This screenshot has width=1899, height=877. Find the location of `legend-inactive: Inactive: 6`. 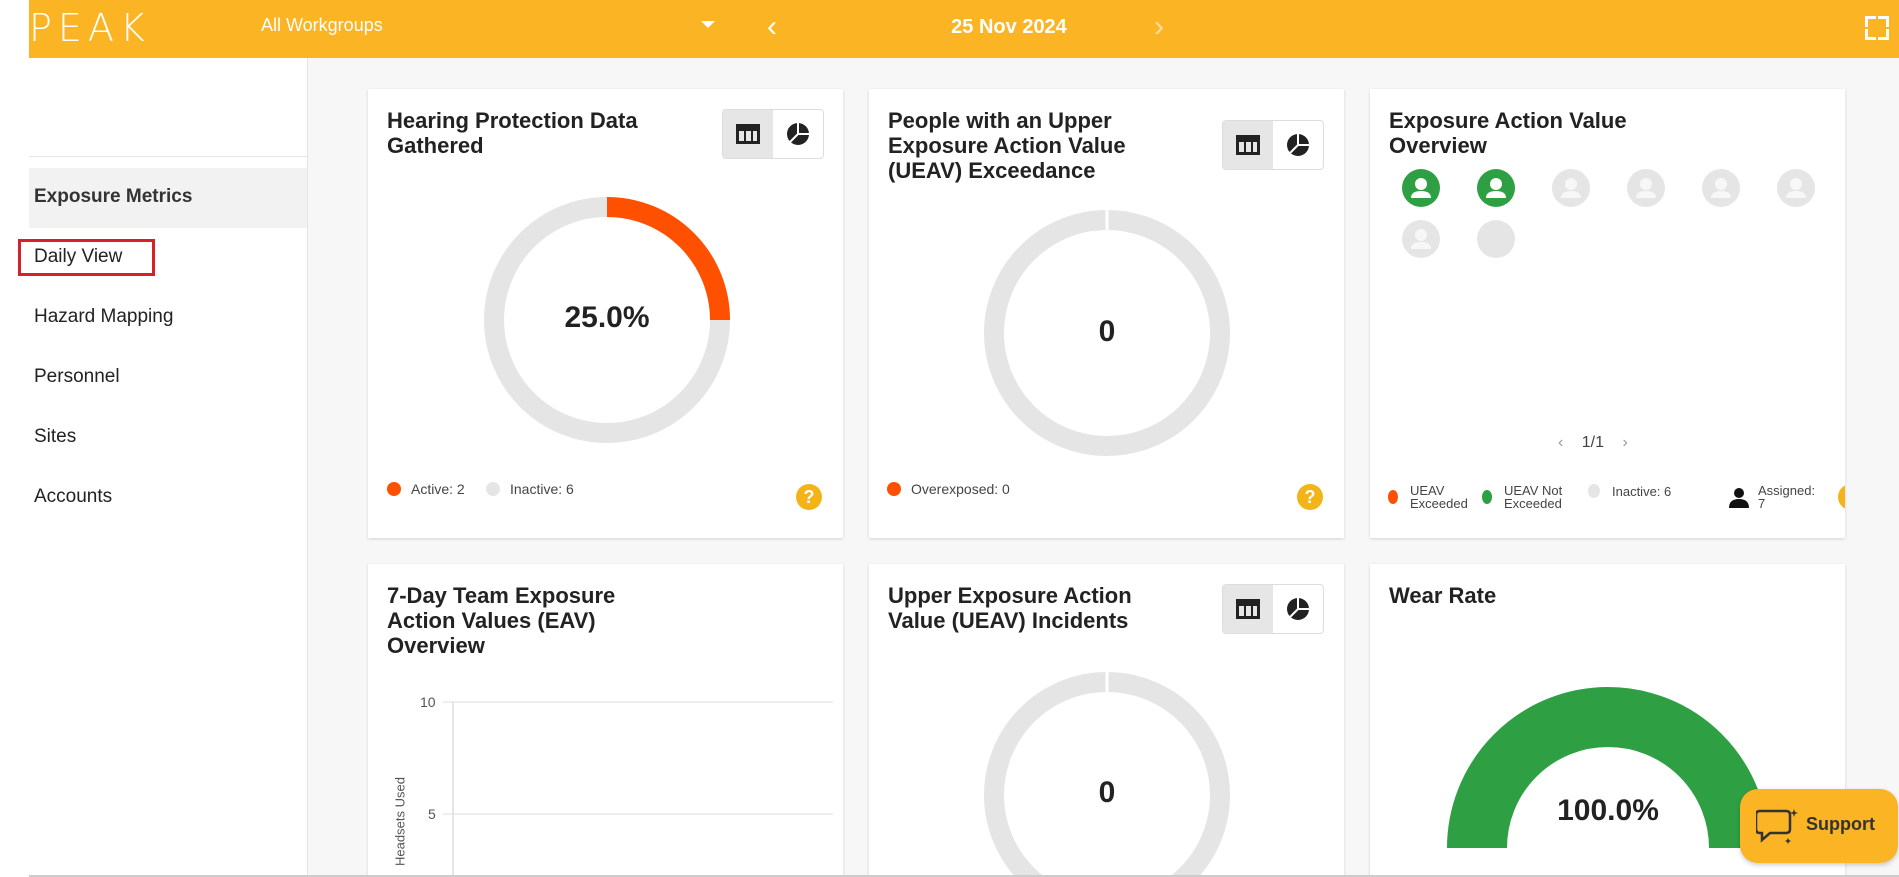

legend-inactive: Inactive: 6 is located at coordinates (1630, 491).